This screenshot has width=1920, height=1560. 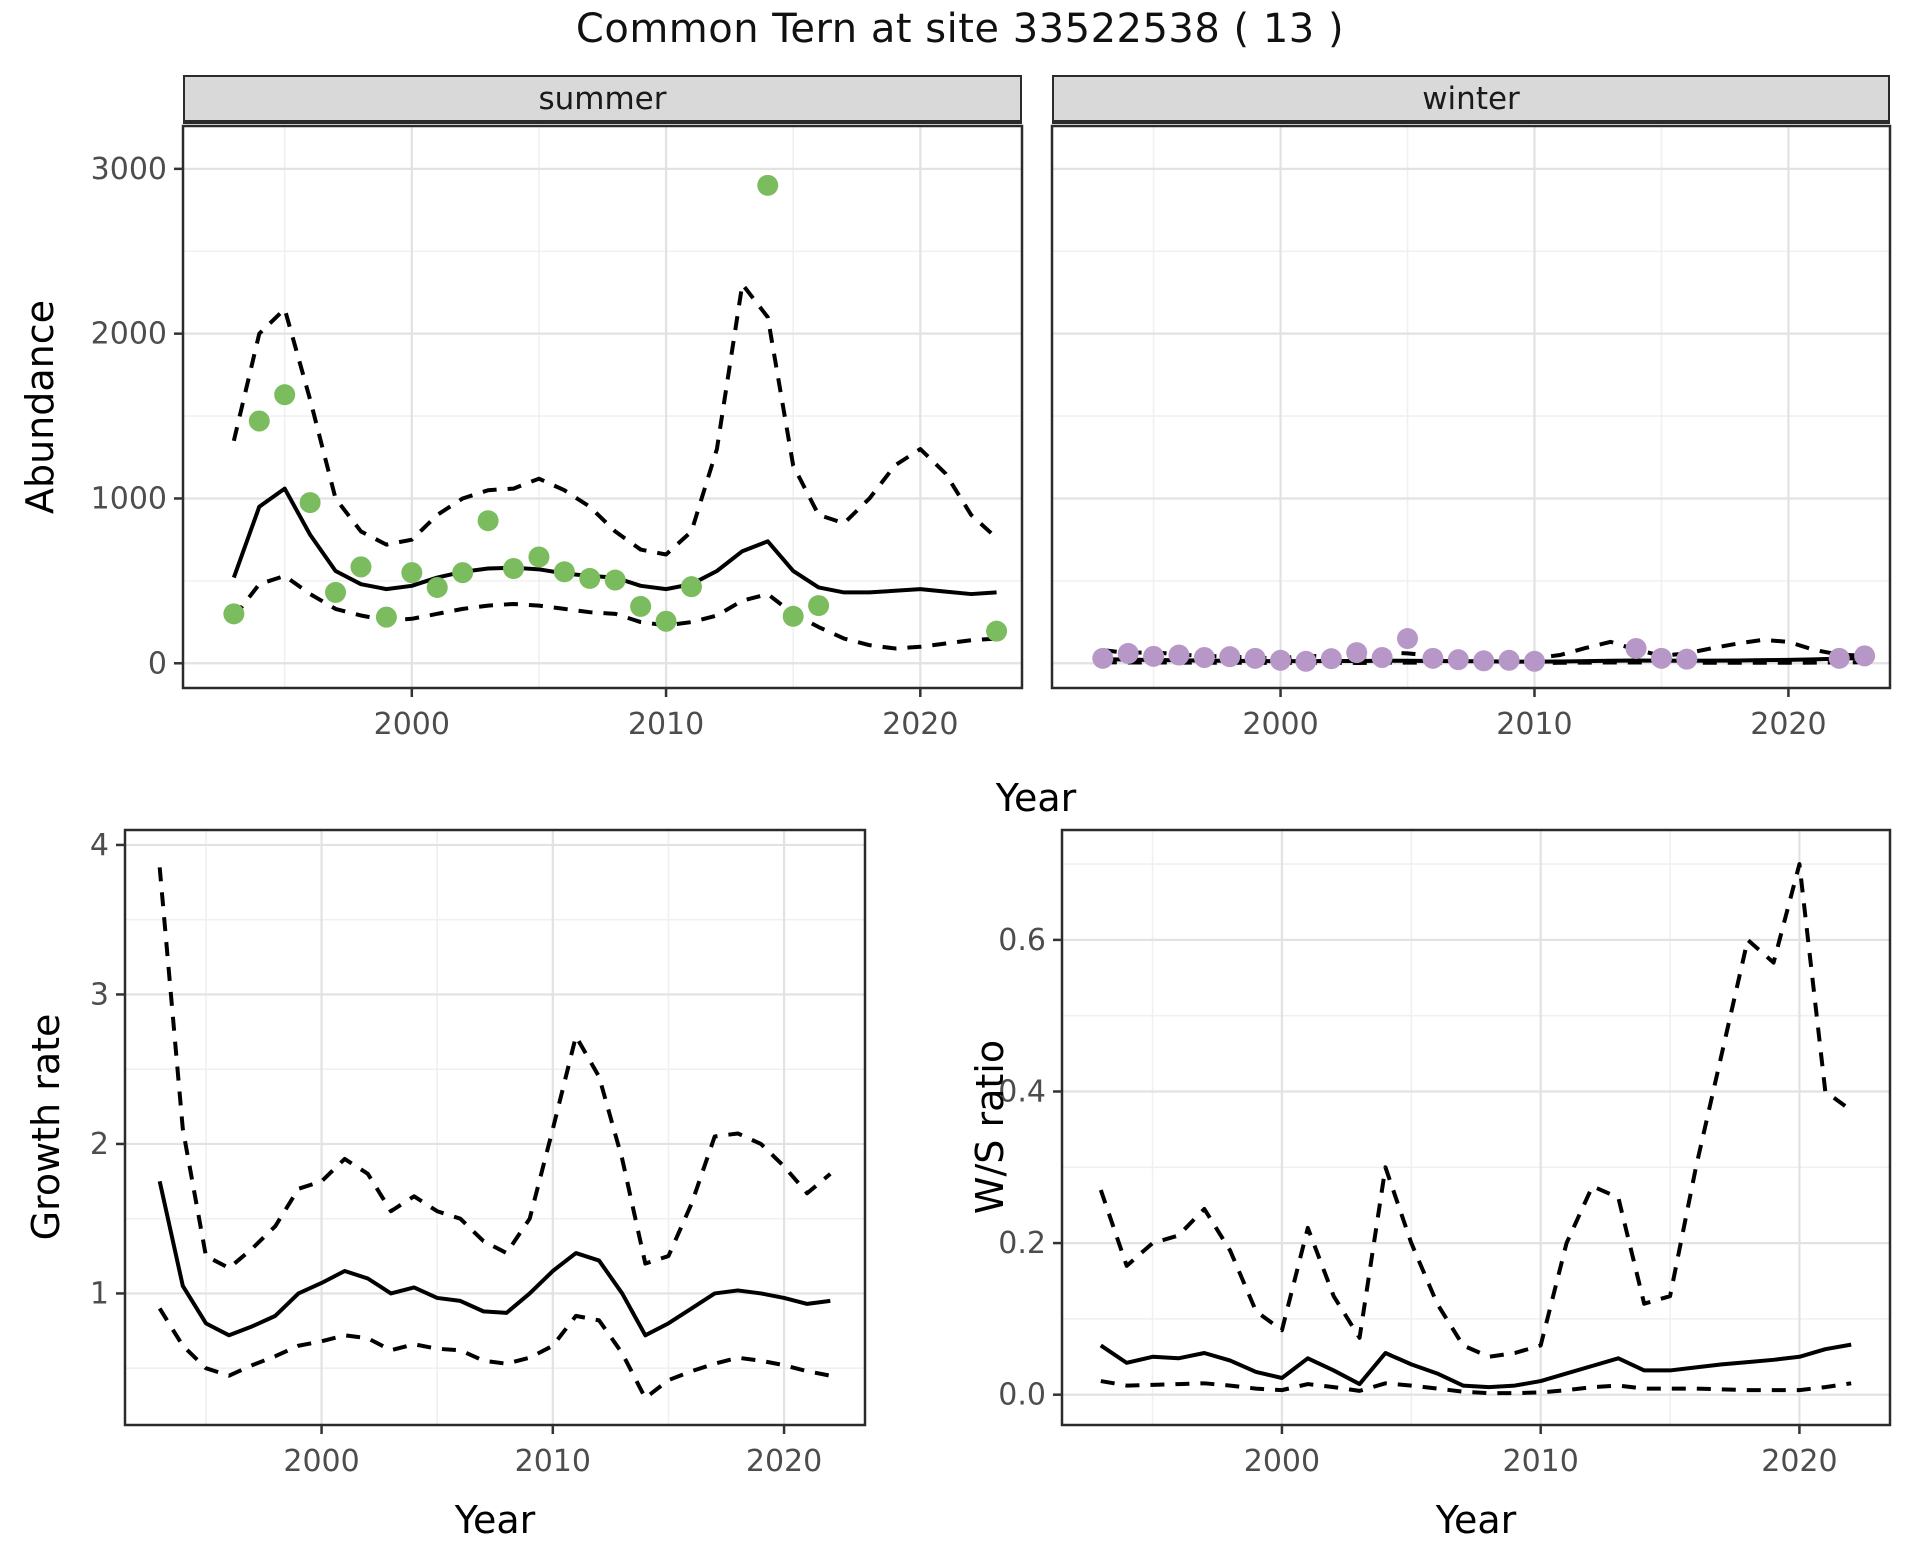 What do you see at coordinates (107, 1069) in the screenshot?
I see `y-axis-growth-rate: 1 2 3 4` at bounding box center [107, 1069].